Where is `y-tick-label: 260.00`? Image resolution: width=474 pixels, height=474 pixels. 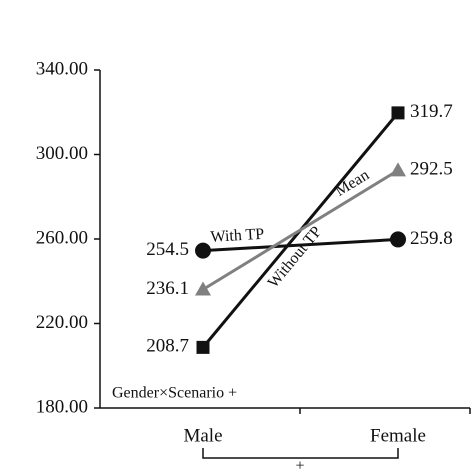
y-tick-label: 260.00 is located at coordinates (62, 237).